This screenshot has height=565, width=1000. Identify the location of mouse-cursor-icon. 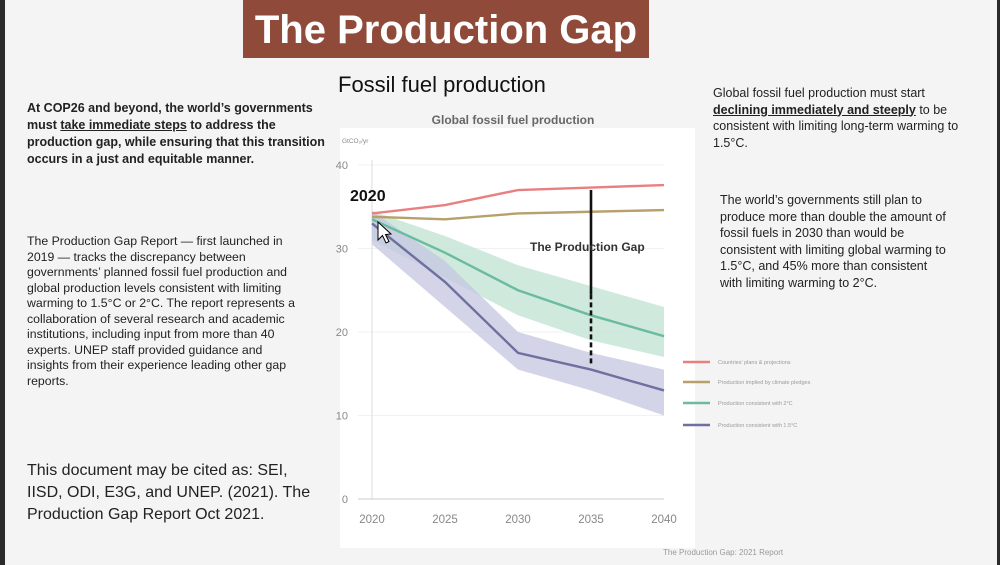
(385, 232).